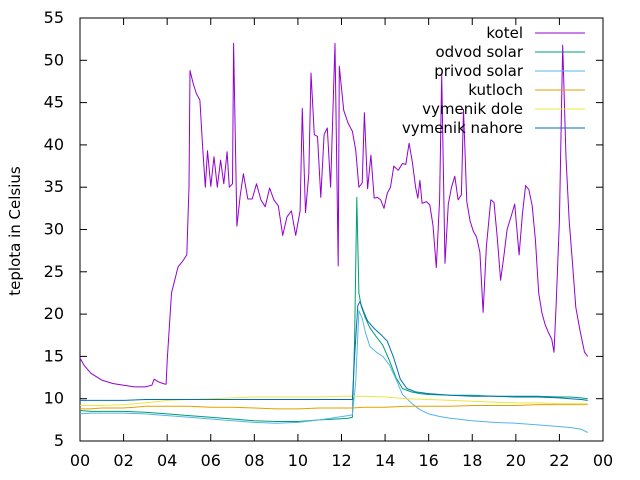 The width and height of the screenshot is (640, 480). I want to click on legend-label: kutloch, so click(495, 90).